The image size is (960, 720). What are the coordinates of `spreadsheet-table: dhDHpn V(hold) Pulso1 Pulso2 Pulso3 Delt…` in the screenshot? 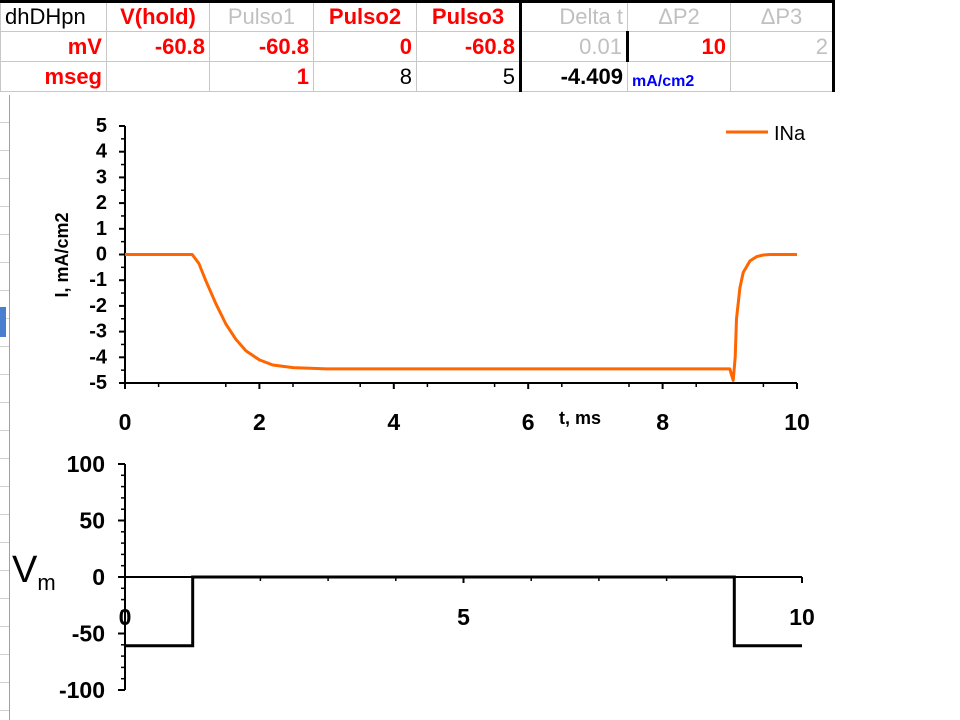 It's located at (417, 46).